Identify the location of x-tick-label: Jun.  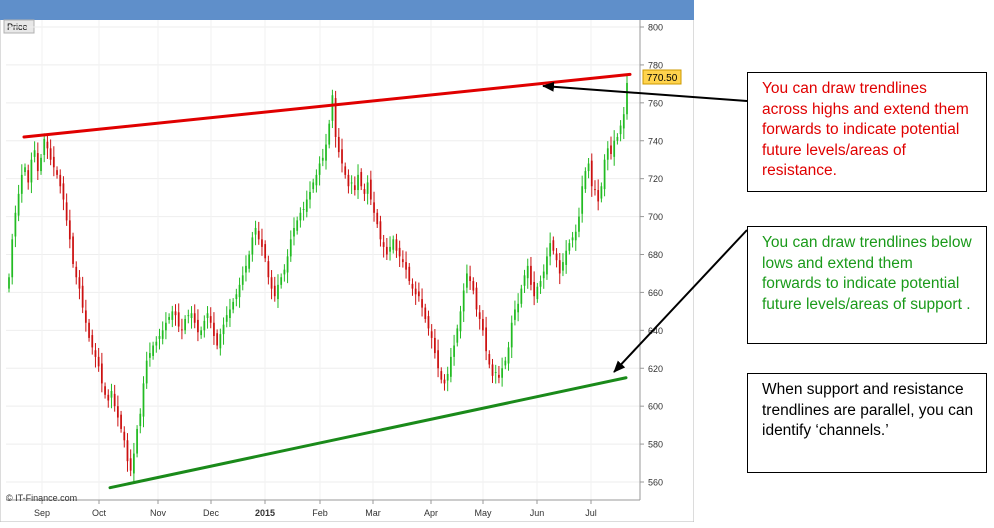
(537, 513).